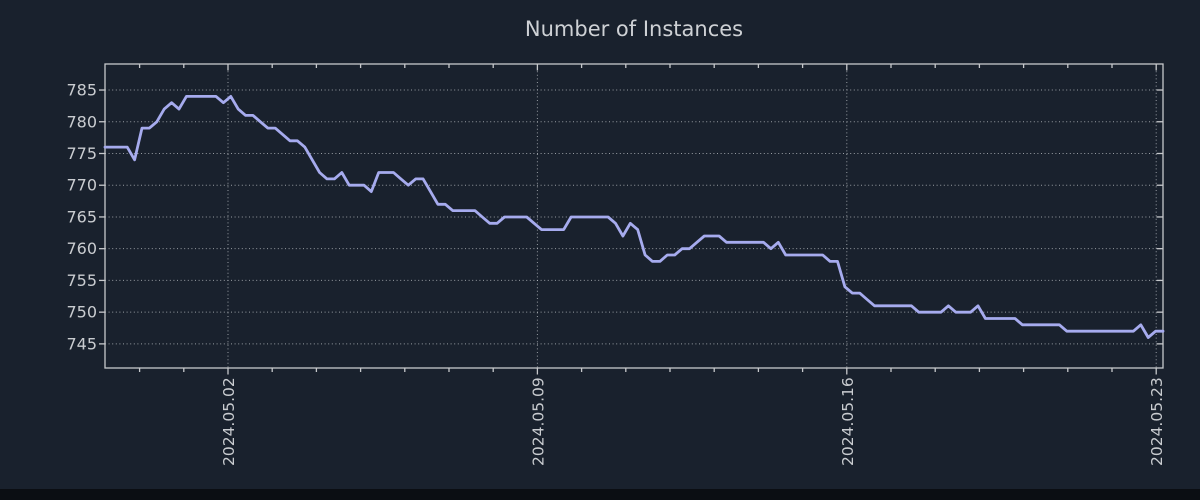 This screenshot has height=500, width=1200. What do you see at coordinates (538, 421) in the screenshot?
I see `x-tick-label: 2024.05.09` at bounding box center [538, 421].